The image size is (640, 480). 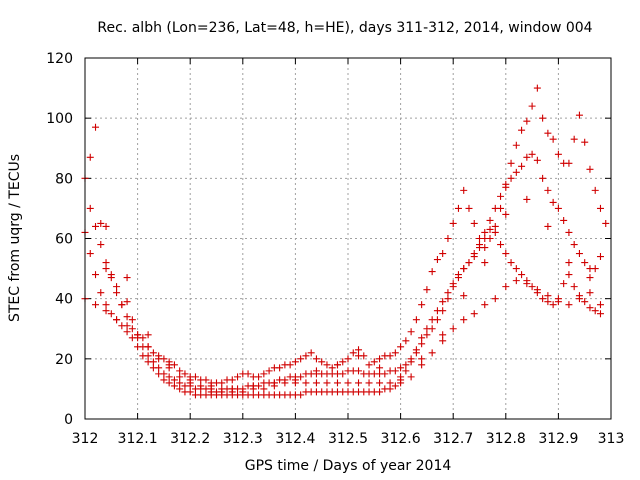 I want to click on x-tick-label: 312.7, so click(x=453, y=439).